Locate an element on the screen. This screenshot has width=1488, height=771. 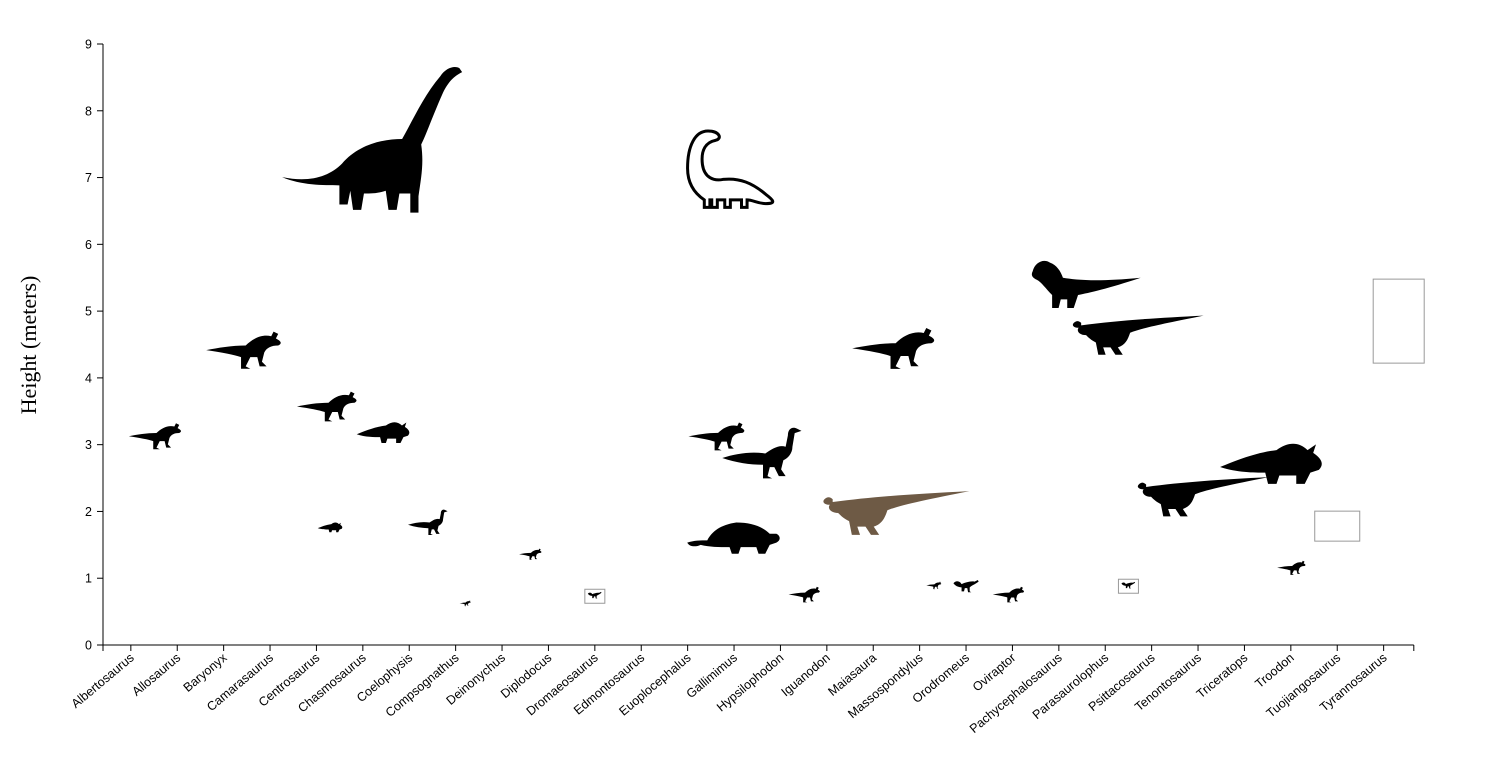
y-tick-label: 3 is located at coordinates (88, 445).